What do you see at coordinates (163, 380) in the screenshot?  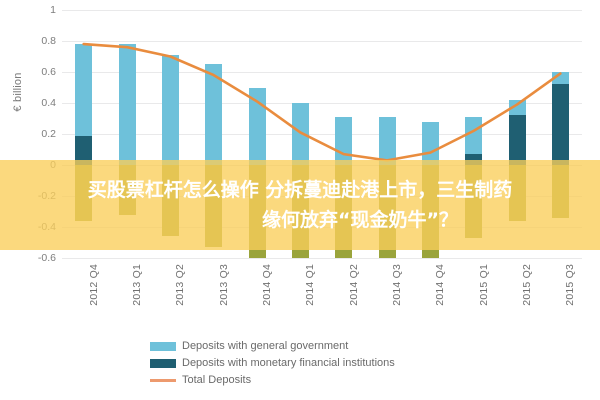 I see `legend-line-swatch-icon` at bounding box center [163, 380].